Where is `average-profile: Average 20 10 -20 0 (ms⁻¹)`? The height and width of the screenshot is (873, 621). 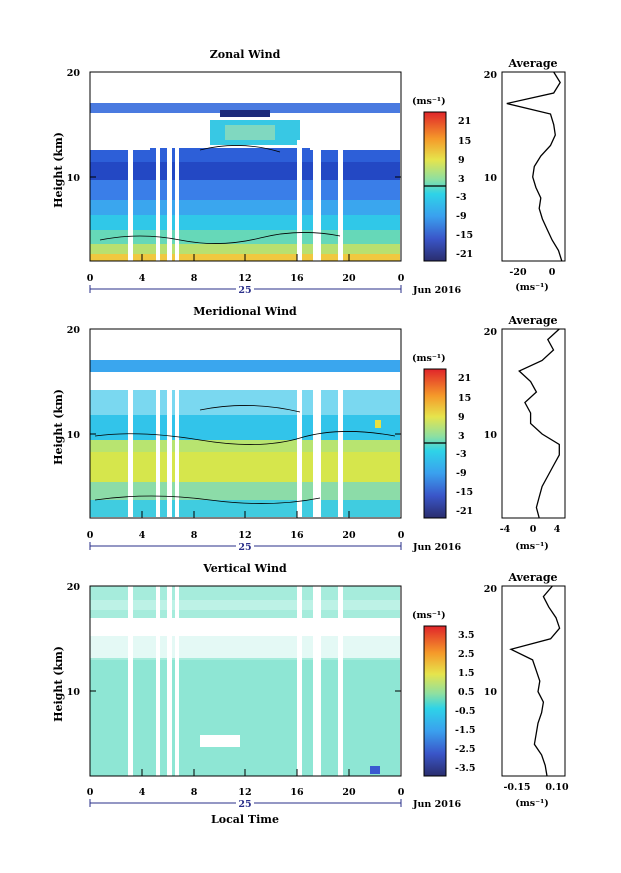 average-profile: Average 20 10 -20 0 (ms⁻¹) is located at coordinates (525, 175).